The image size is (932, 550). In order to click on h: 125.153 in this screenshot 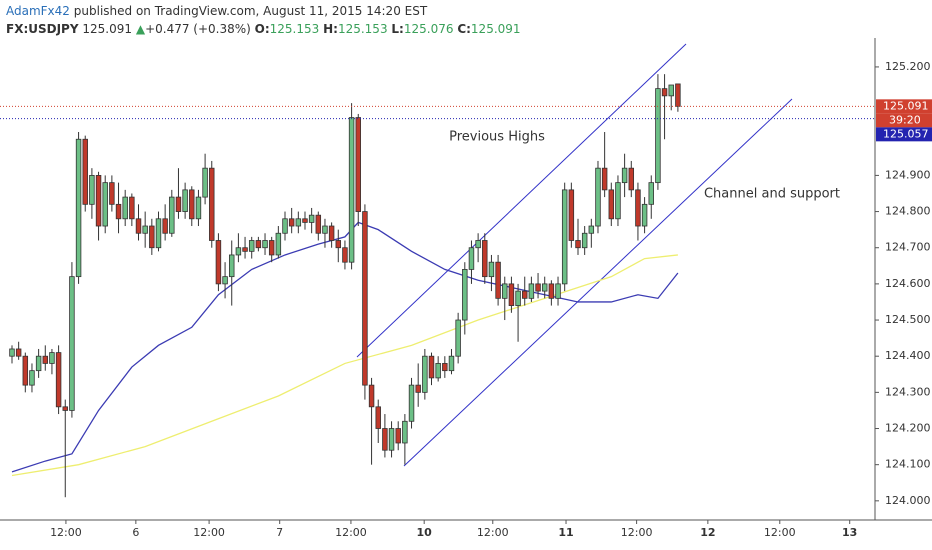, I will do `click(363, 29)`.